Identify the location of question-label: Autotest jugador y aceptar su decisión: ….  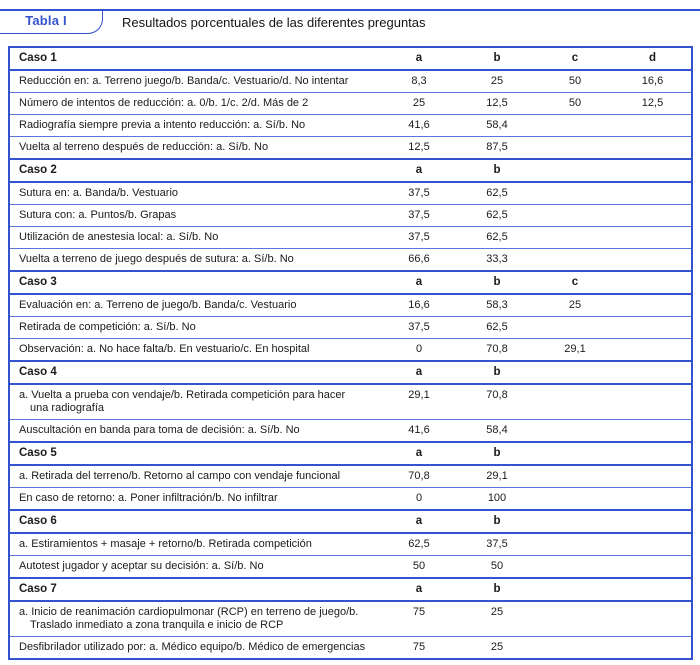
(194, 567).